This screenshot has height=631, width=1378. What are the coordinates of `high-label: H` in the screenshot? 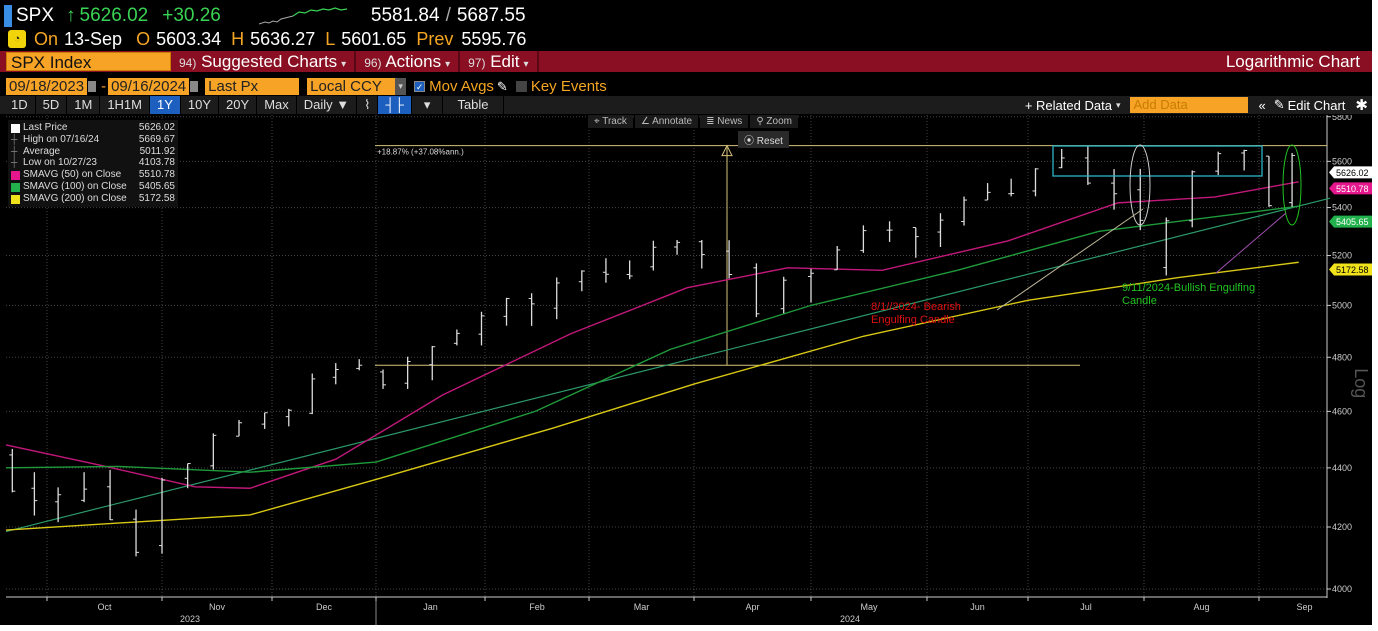 It's located at (238, 38).